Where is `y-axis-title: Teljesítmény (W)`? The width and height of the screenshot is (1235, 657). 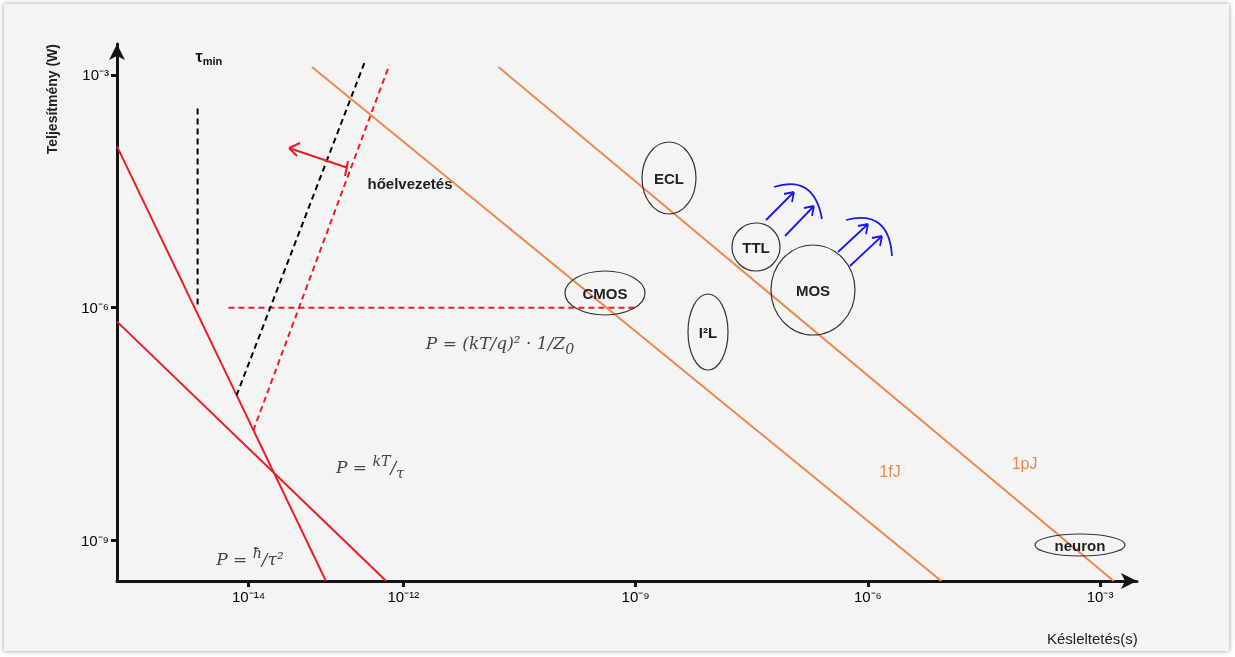 y-axis-title: Teljesítmény (W) is located at coordinates (52, 99).